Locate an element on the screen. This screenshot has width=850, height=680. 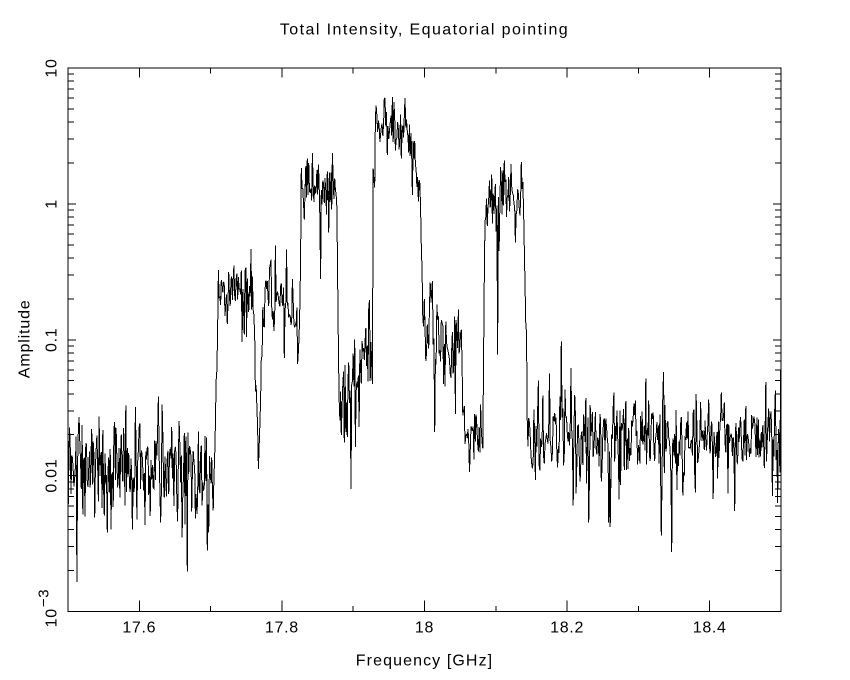
svg-text: Frequency [GHz] is located at coordinates (424, 661).